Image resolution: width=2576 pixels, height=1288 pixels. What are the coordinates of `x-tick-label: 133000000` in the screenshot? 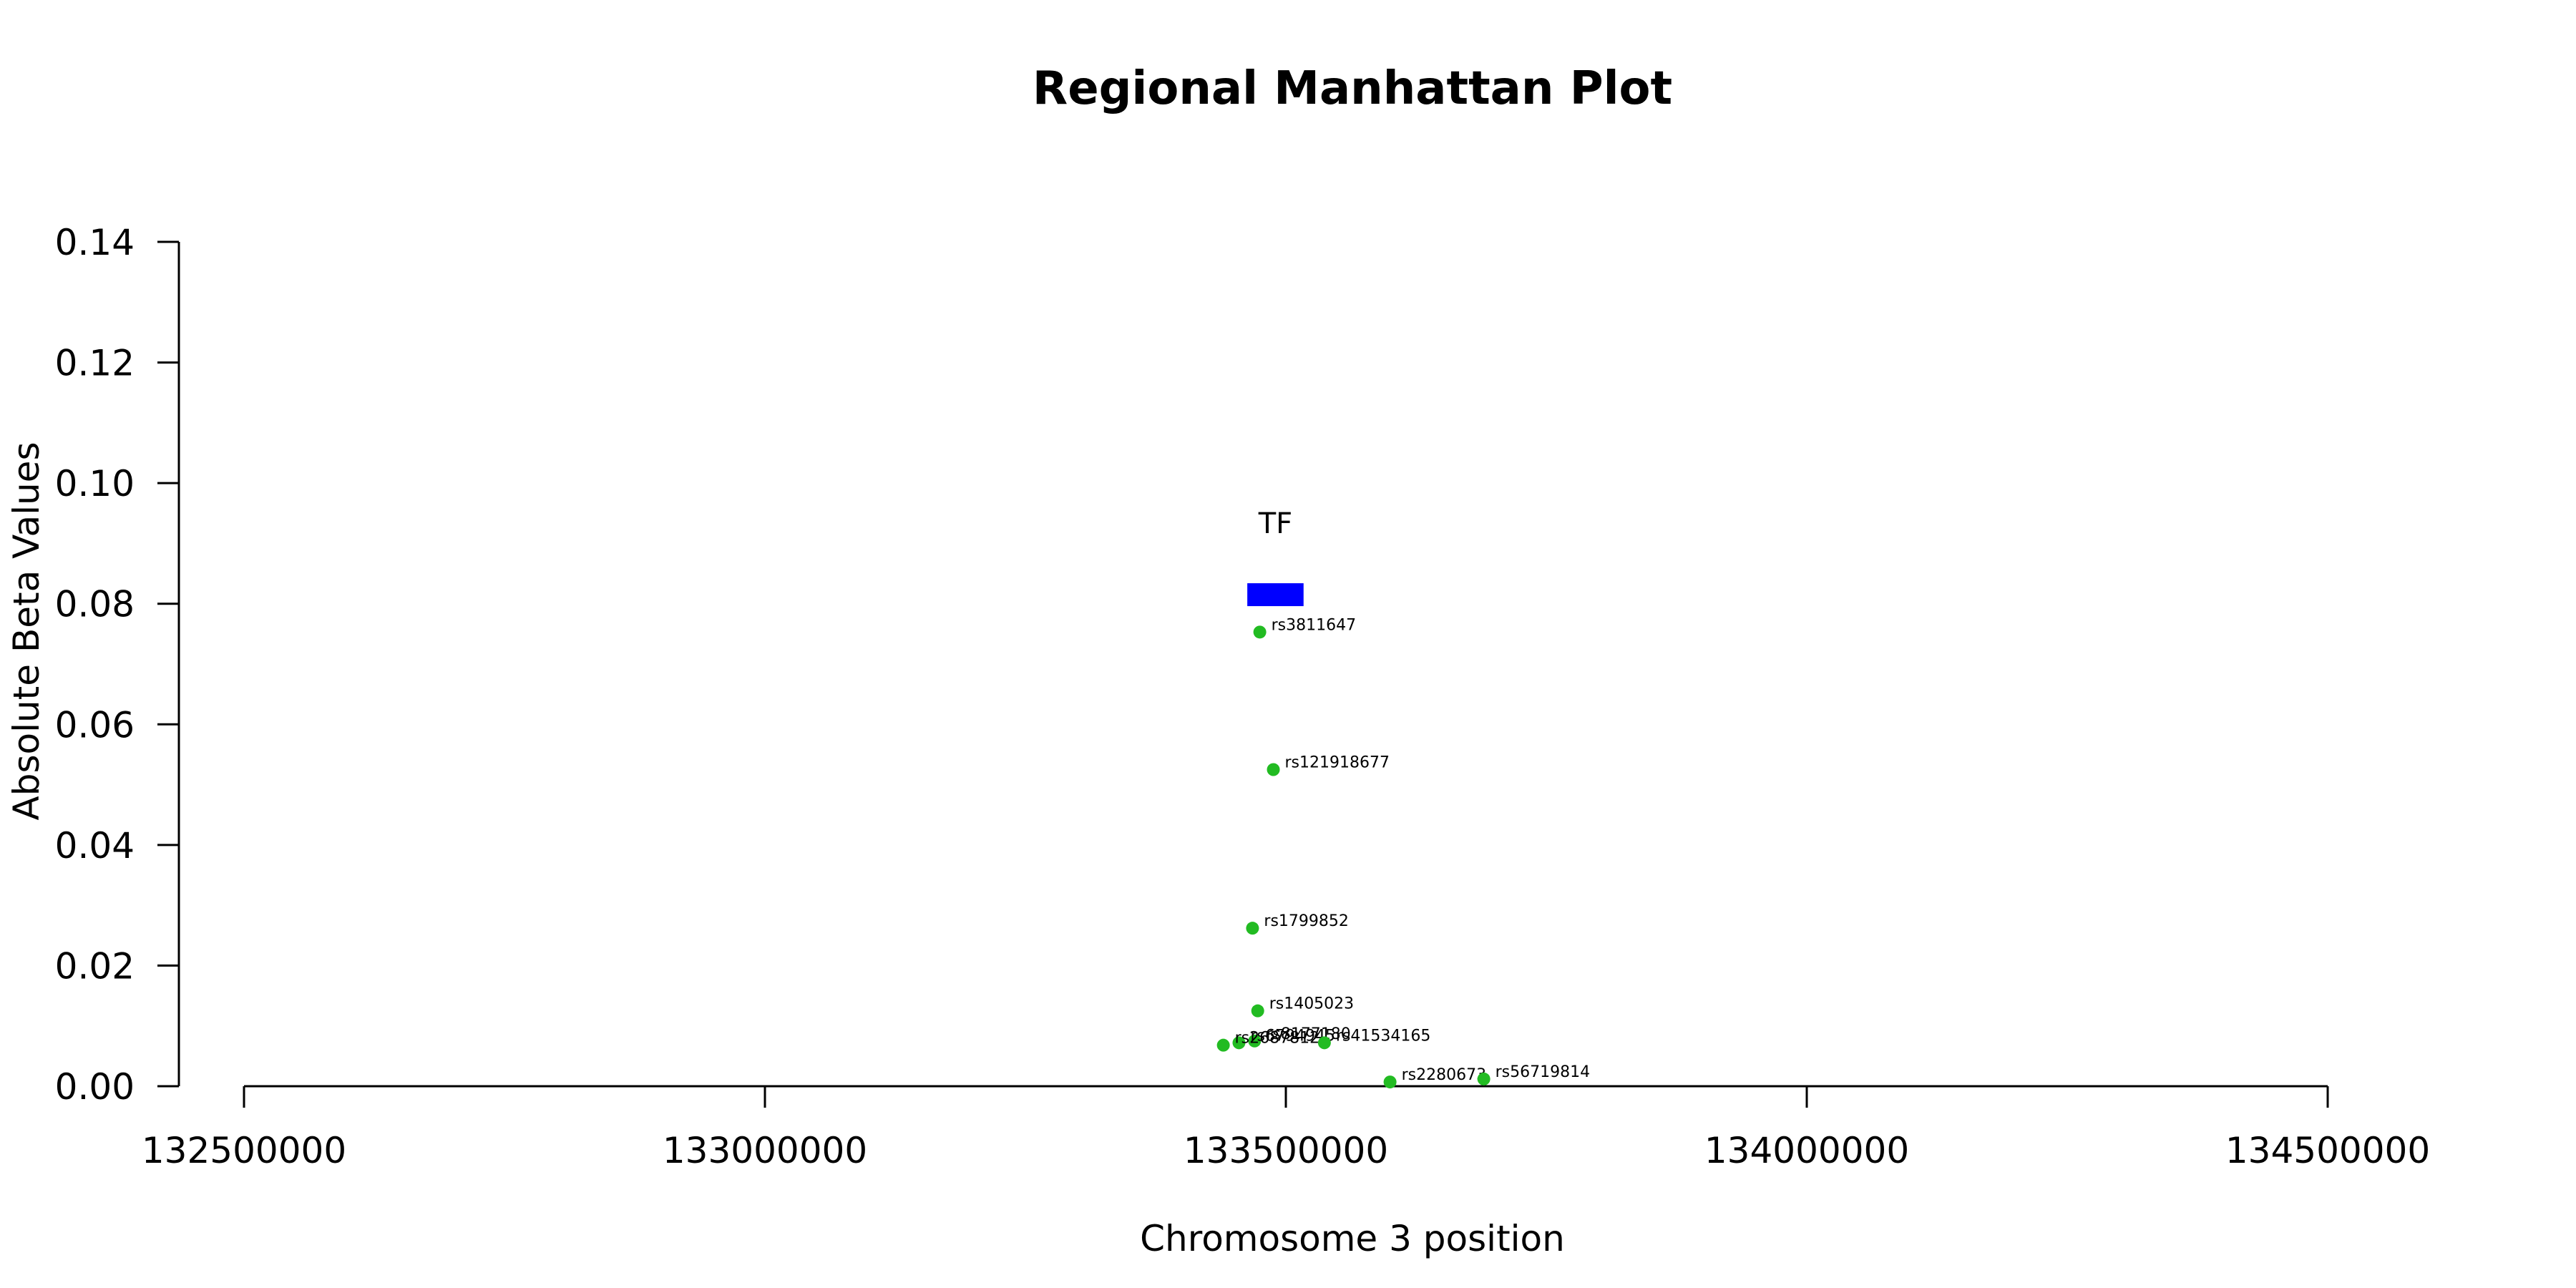 It's located at (765, 1150).